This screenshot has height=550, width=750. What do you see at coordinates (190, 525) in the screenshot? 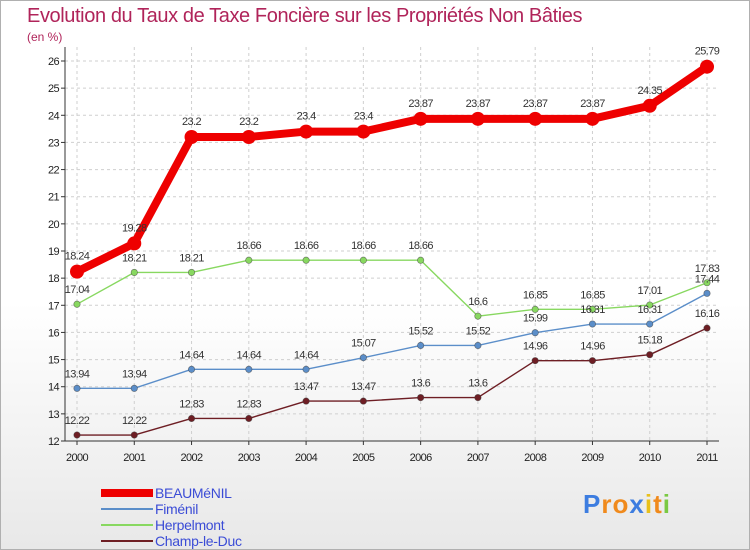
I see `legend-label: Herpelmont` at bounding box center [190, 525].